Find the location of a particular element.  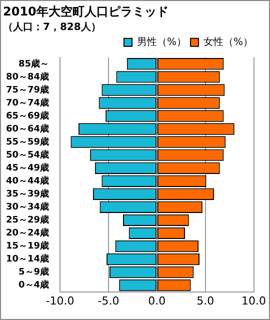

x-tick-label: 0.0 is located at coordinates (157, 301).